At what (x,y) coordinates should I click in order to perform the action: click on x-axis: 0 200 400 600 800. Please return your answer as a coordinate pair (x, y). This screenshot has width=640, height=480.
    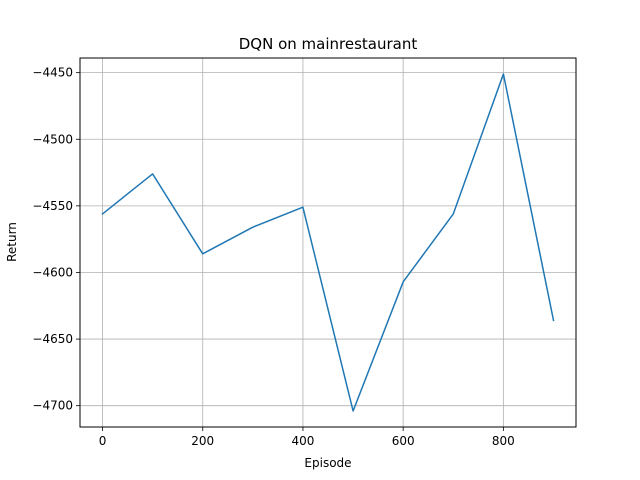
    Looking at the image, I should click on (307, 437).